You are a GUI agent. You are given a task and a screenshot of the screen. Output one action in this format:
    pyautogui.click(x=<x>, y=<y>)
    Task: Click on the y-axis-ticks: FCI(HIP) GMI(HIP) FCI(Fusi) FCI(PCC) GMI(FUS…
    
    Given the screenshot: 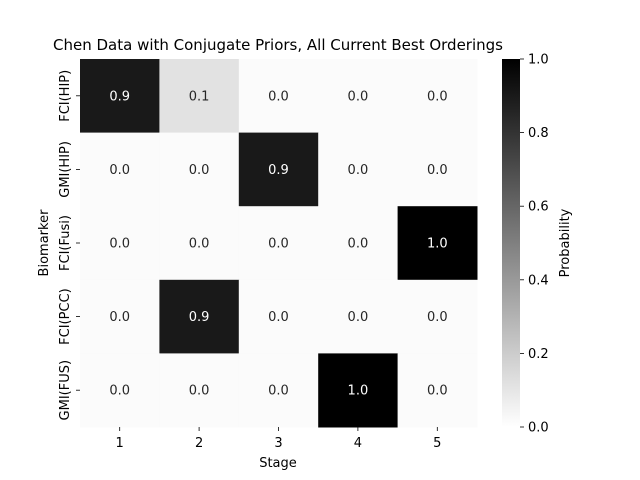 What is the action you would take?
    pyautogui.click(x=69, y=245)
    